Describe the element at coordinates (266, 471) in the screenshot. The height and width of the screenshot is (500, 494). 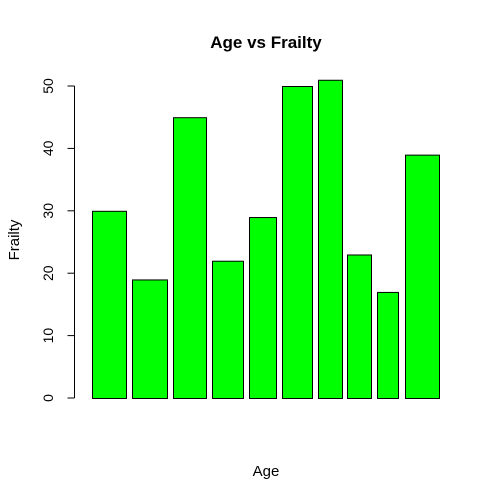
I see `x-axis-label: Age` at that location.